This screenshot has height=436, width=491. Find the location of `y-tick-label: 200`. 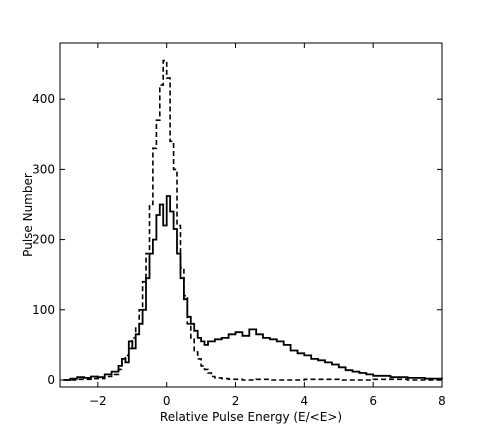

y-tick-label: 200 is located at coordinates (43, 240).